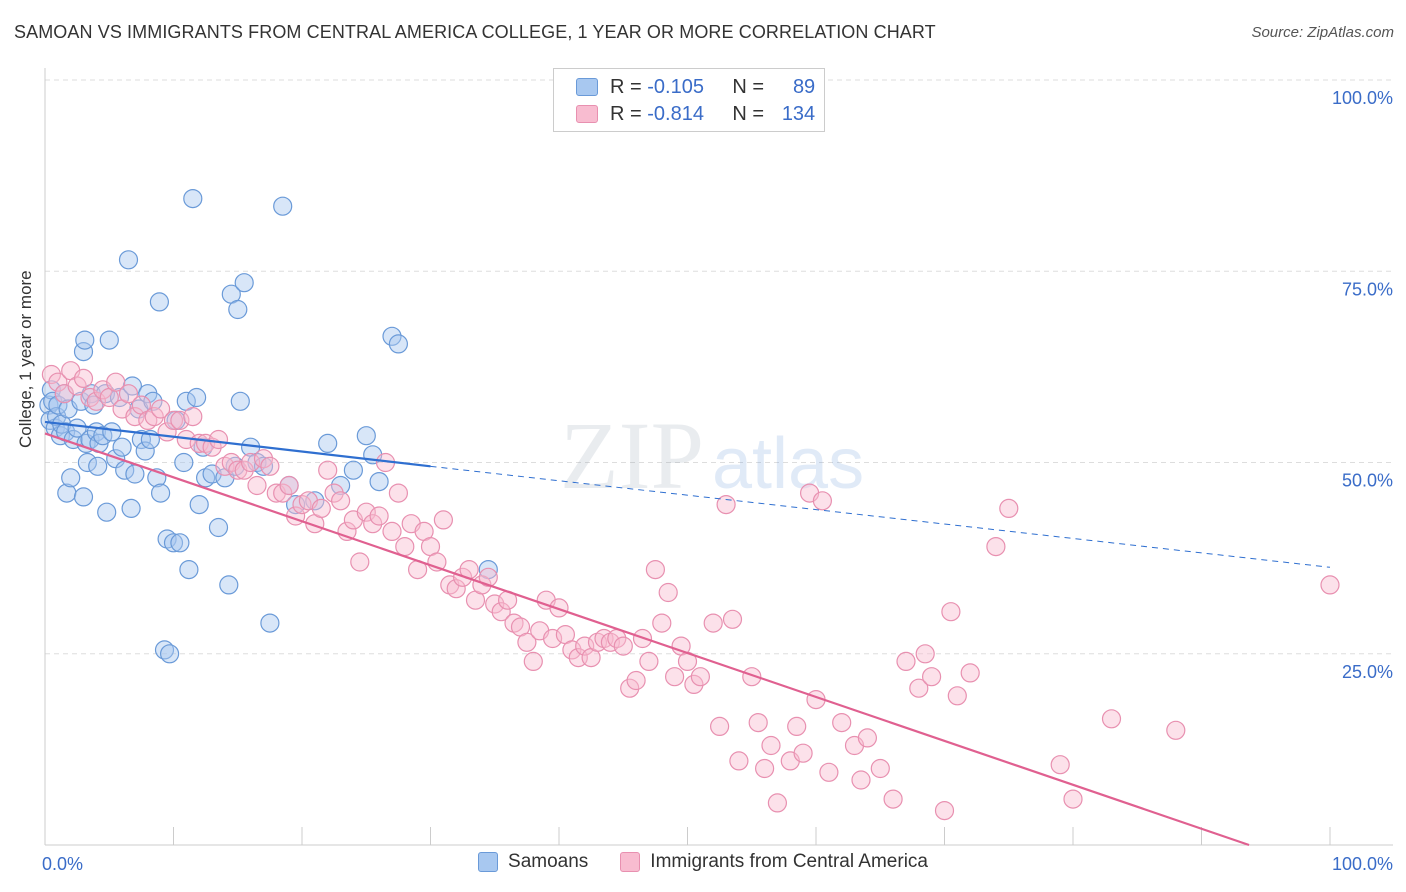 The height and width of the screenshot is (892, 1406). What do you see at coordinates (1367, 289) in the screenshot?
I see `y-tick-label-75: 75.0%` at bounding box center [1367, 289].